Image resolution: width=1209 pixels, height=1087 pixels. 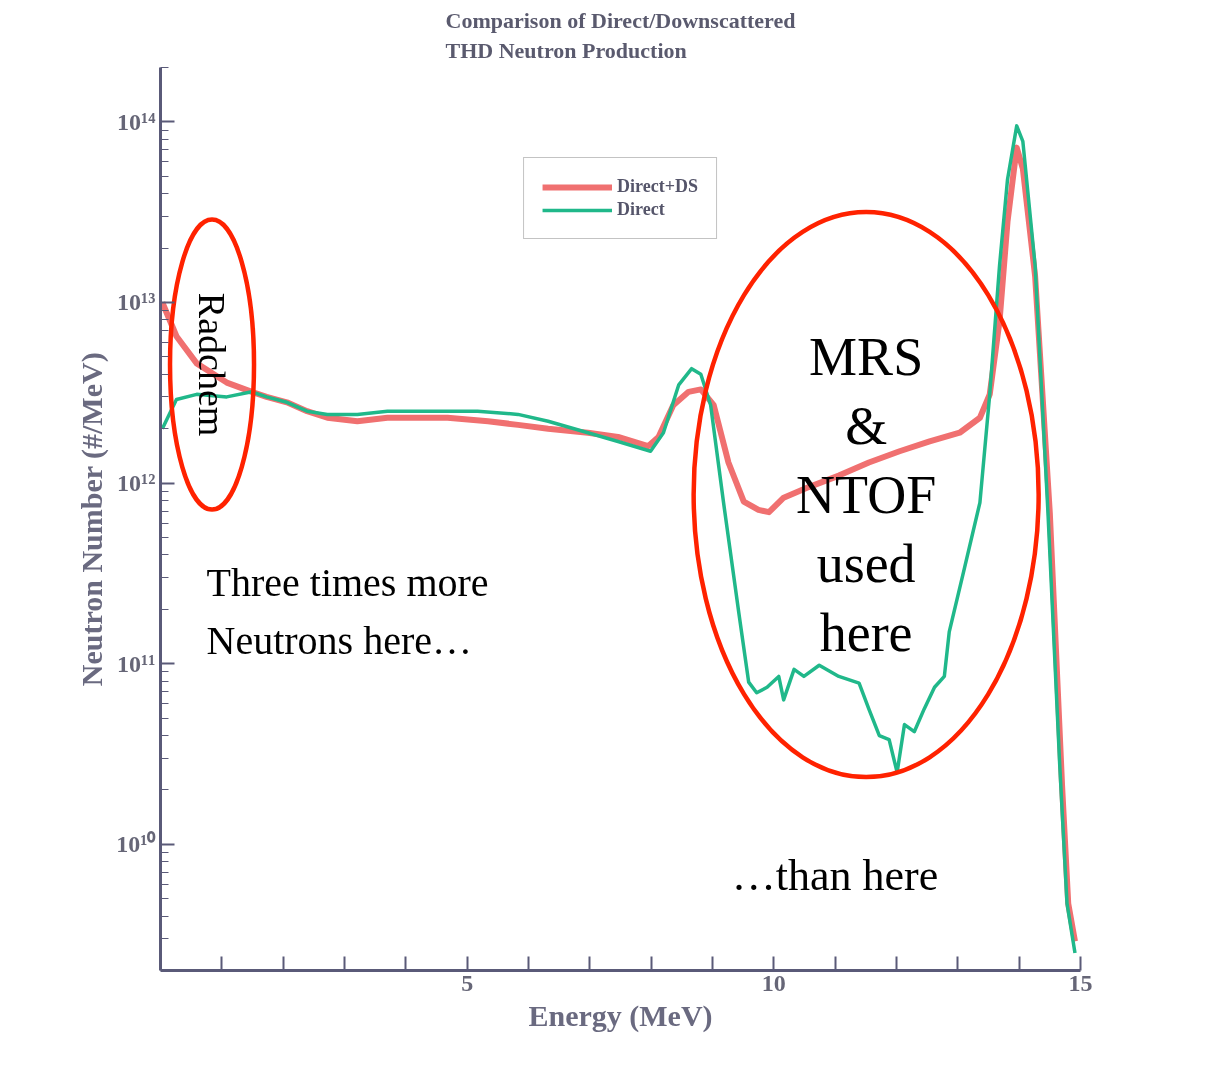 I want to click on y-axis-title: Neutron Number (#/MeV), so click(x=92, y=519).